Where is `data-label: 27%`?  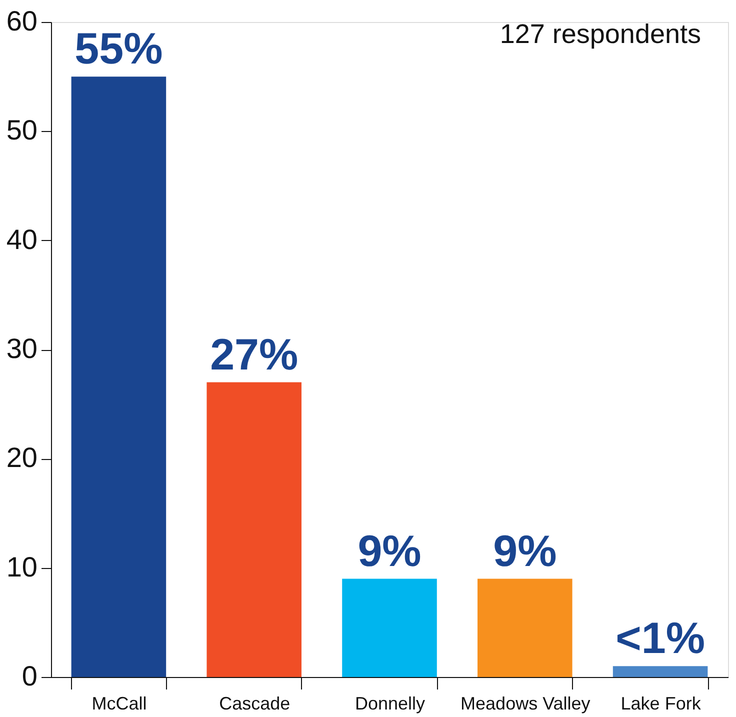 data-label: 27% is located at coordinates (254, 355).